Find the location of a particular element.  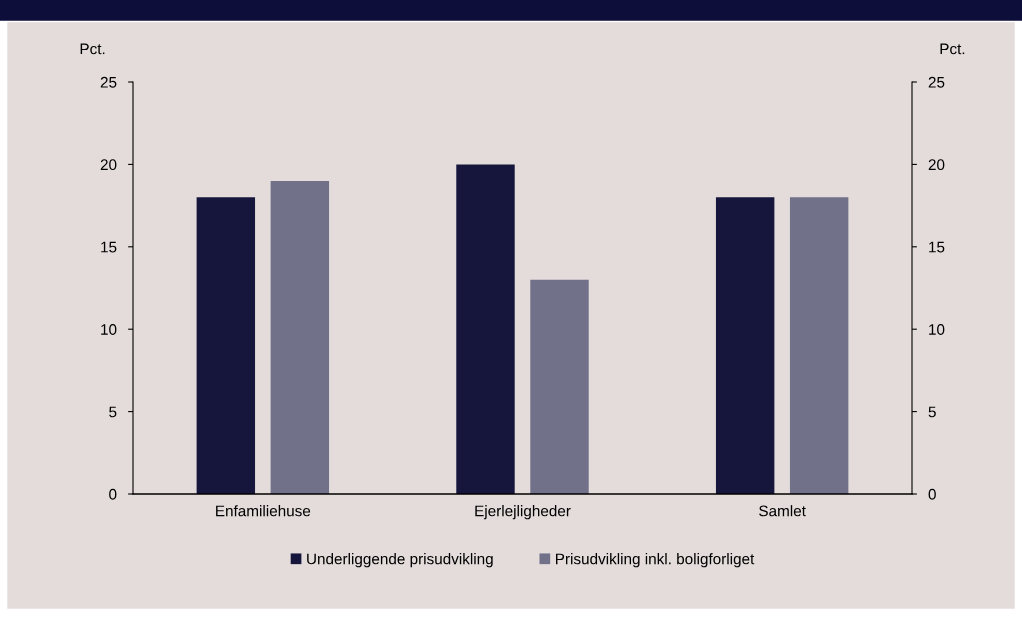

y2-tick-label: 0 is located at coordinates (932, 494).